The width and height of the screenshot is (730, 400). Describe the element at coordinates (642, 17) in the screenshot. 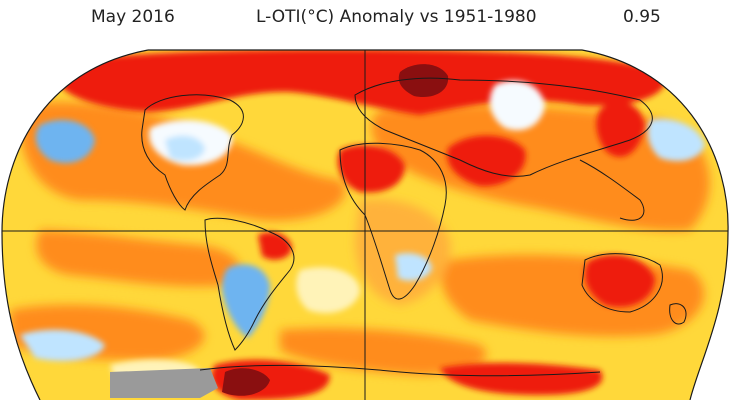

I see `global-mean-value: 0.95` at that location.